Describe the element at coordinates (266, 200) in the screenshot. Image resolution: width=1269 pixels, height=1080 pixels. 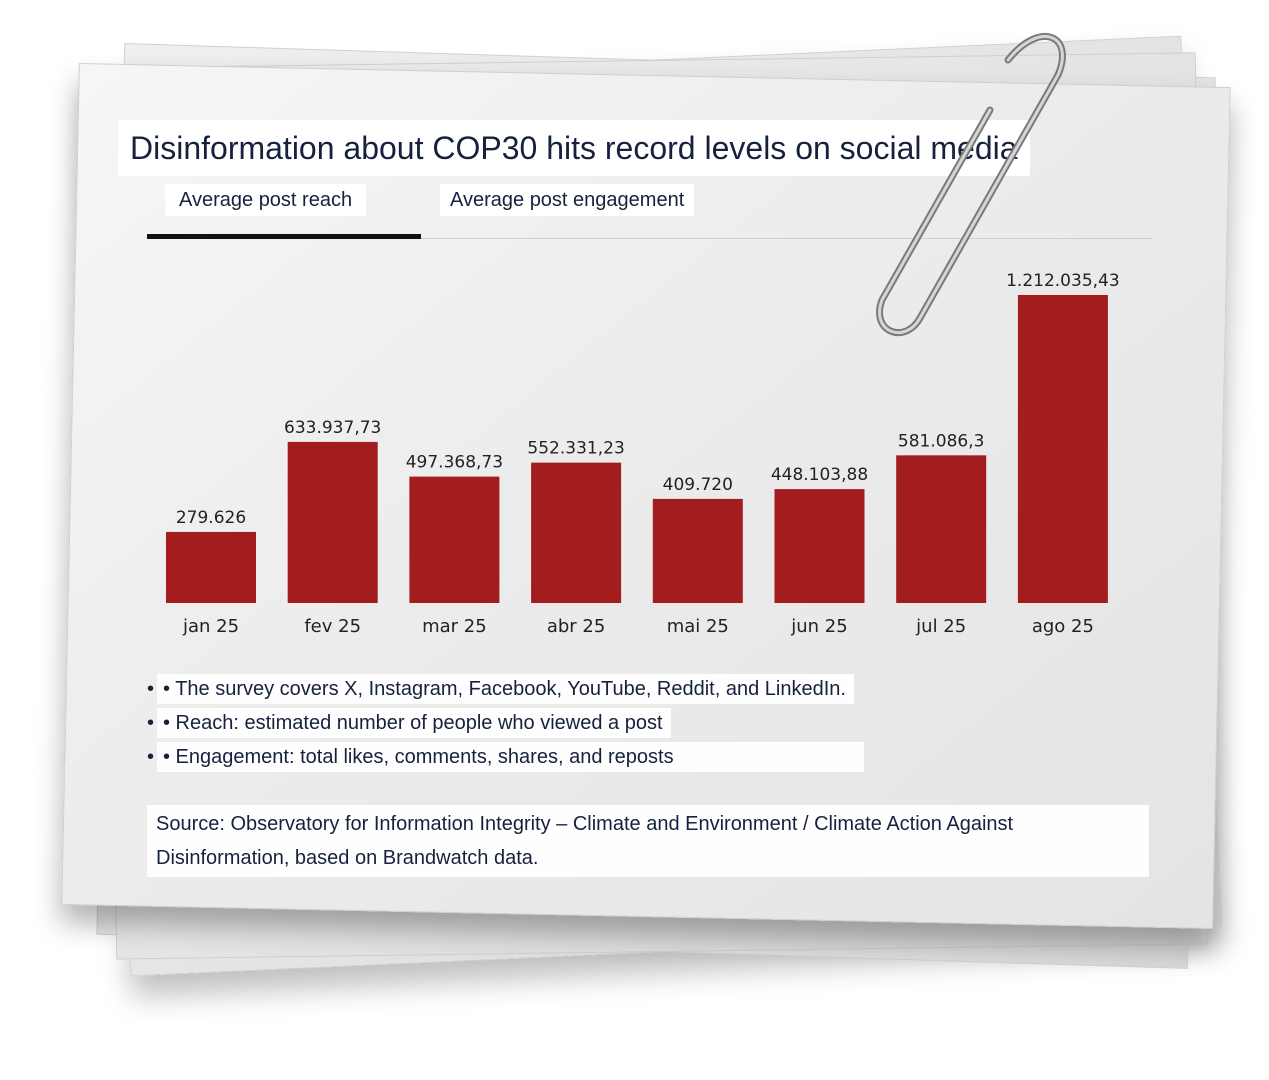
I see `tab-average-post-reach: Average post reach` at that location.